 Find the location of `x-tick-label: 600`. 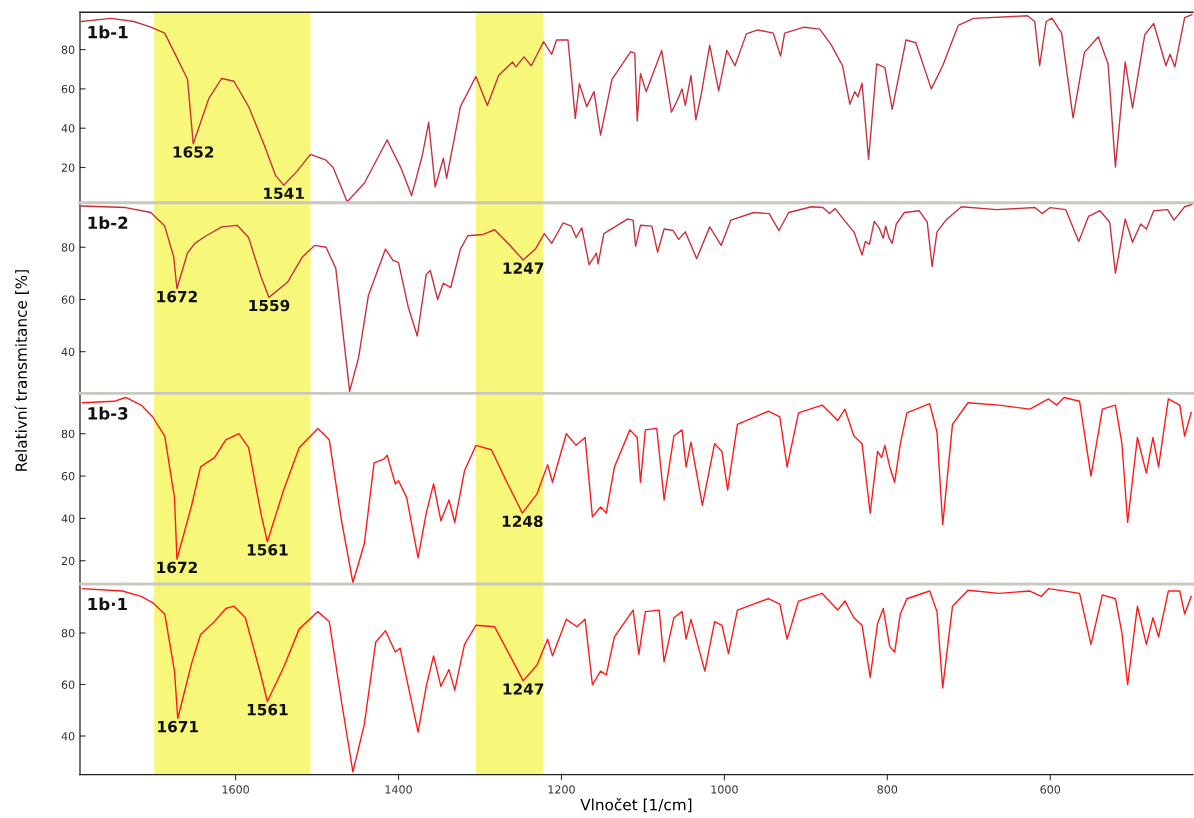

x-tick-label: 600 is located at coordinates (1050, 789).